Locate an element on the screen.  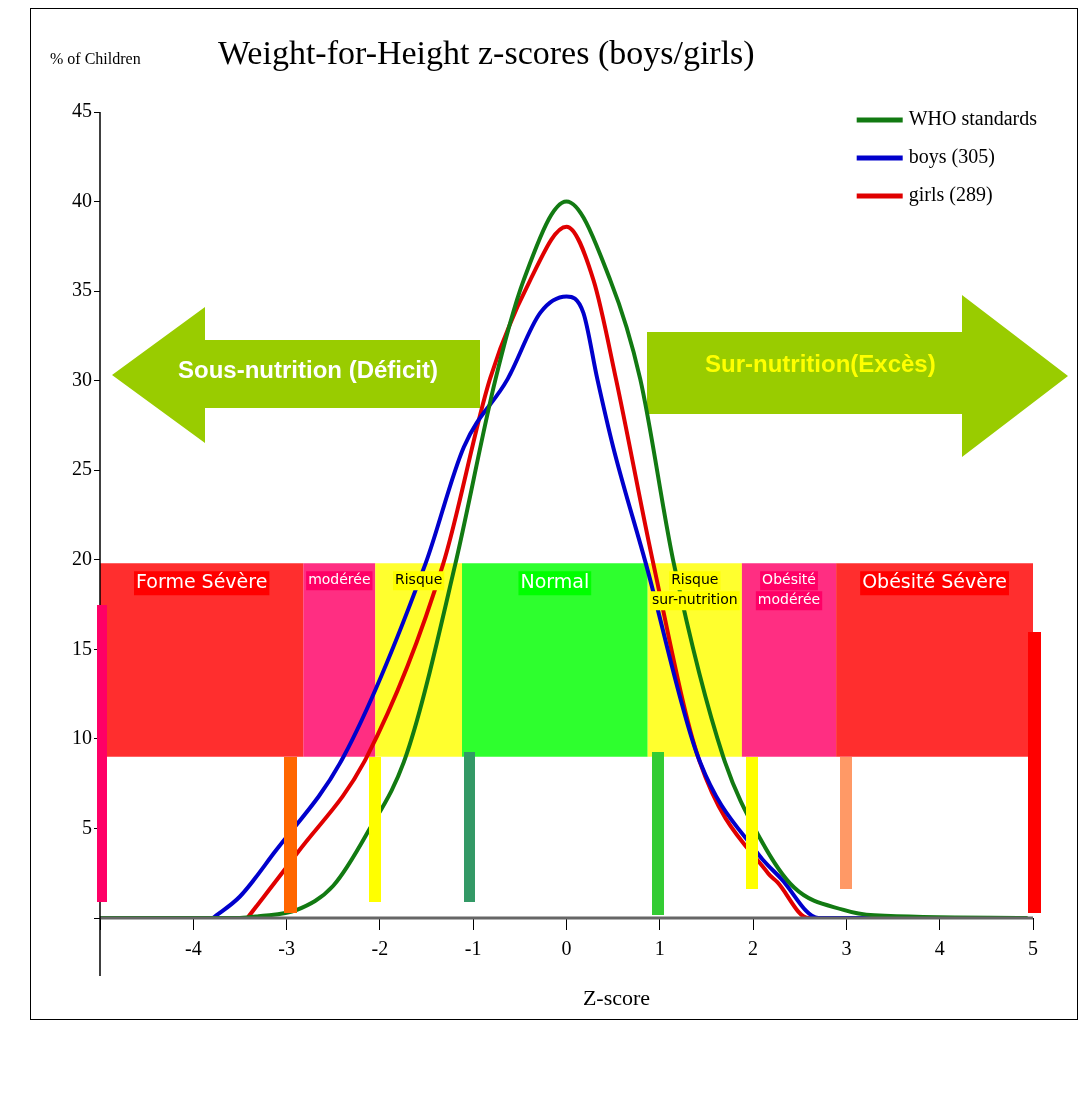
legend-label: boys (305) is located at coordinates (951, 157).